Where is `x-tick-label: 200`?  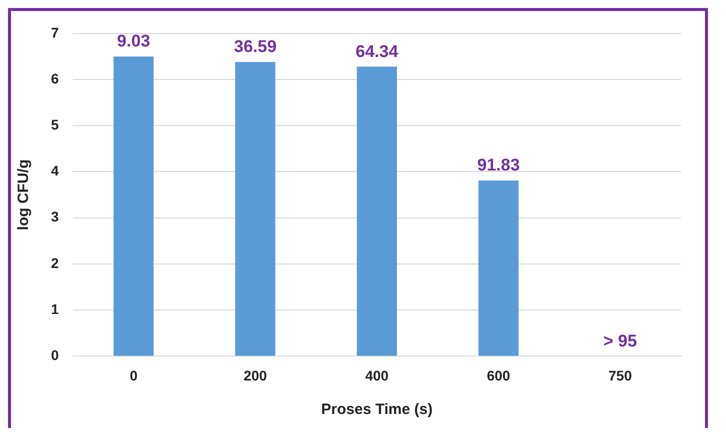
x-tick-label: 200 is located at coordinates (256, 375).